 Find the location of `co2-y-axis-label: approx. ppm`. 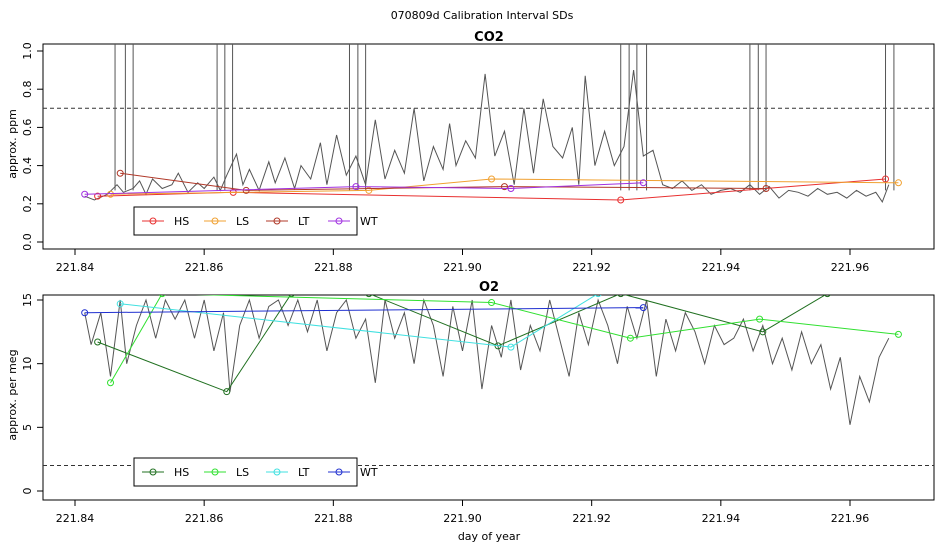

co2-y-axis-label: approx. ppm is located at coordinates (12, 144).